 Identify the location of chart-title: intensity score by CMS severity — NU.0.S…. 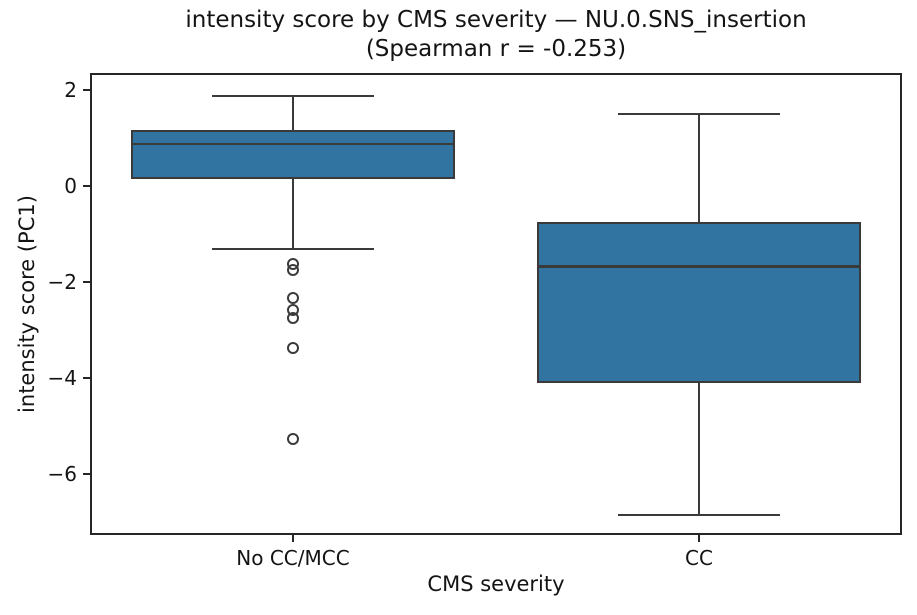
(496, 35).